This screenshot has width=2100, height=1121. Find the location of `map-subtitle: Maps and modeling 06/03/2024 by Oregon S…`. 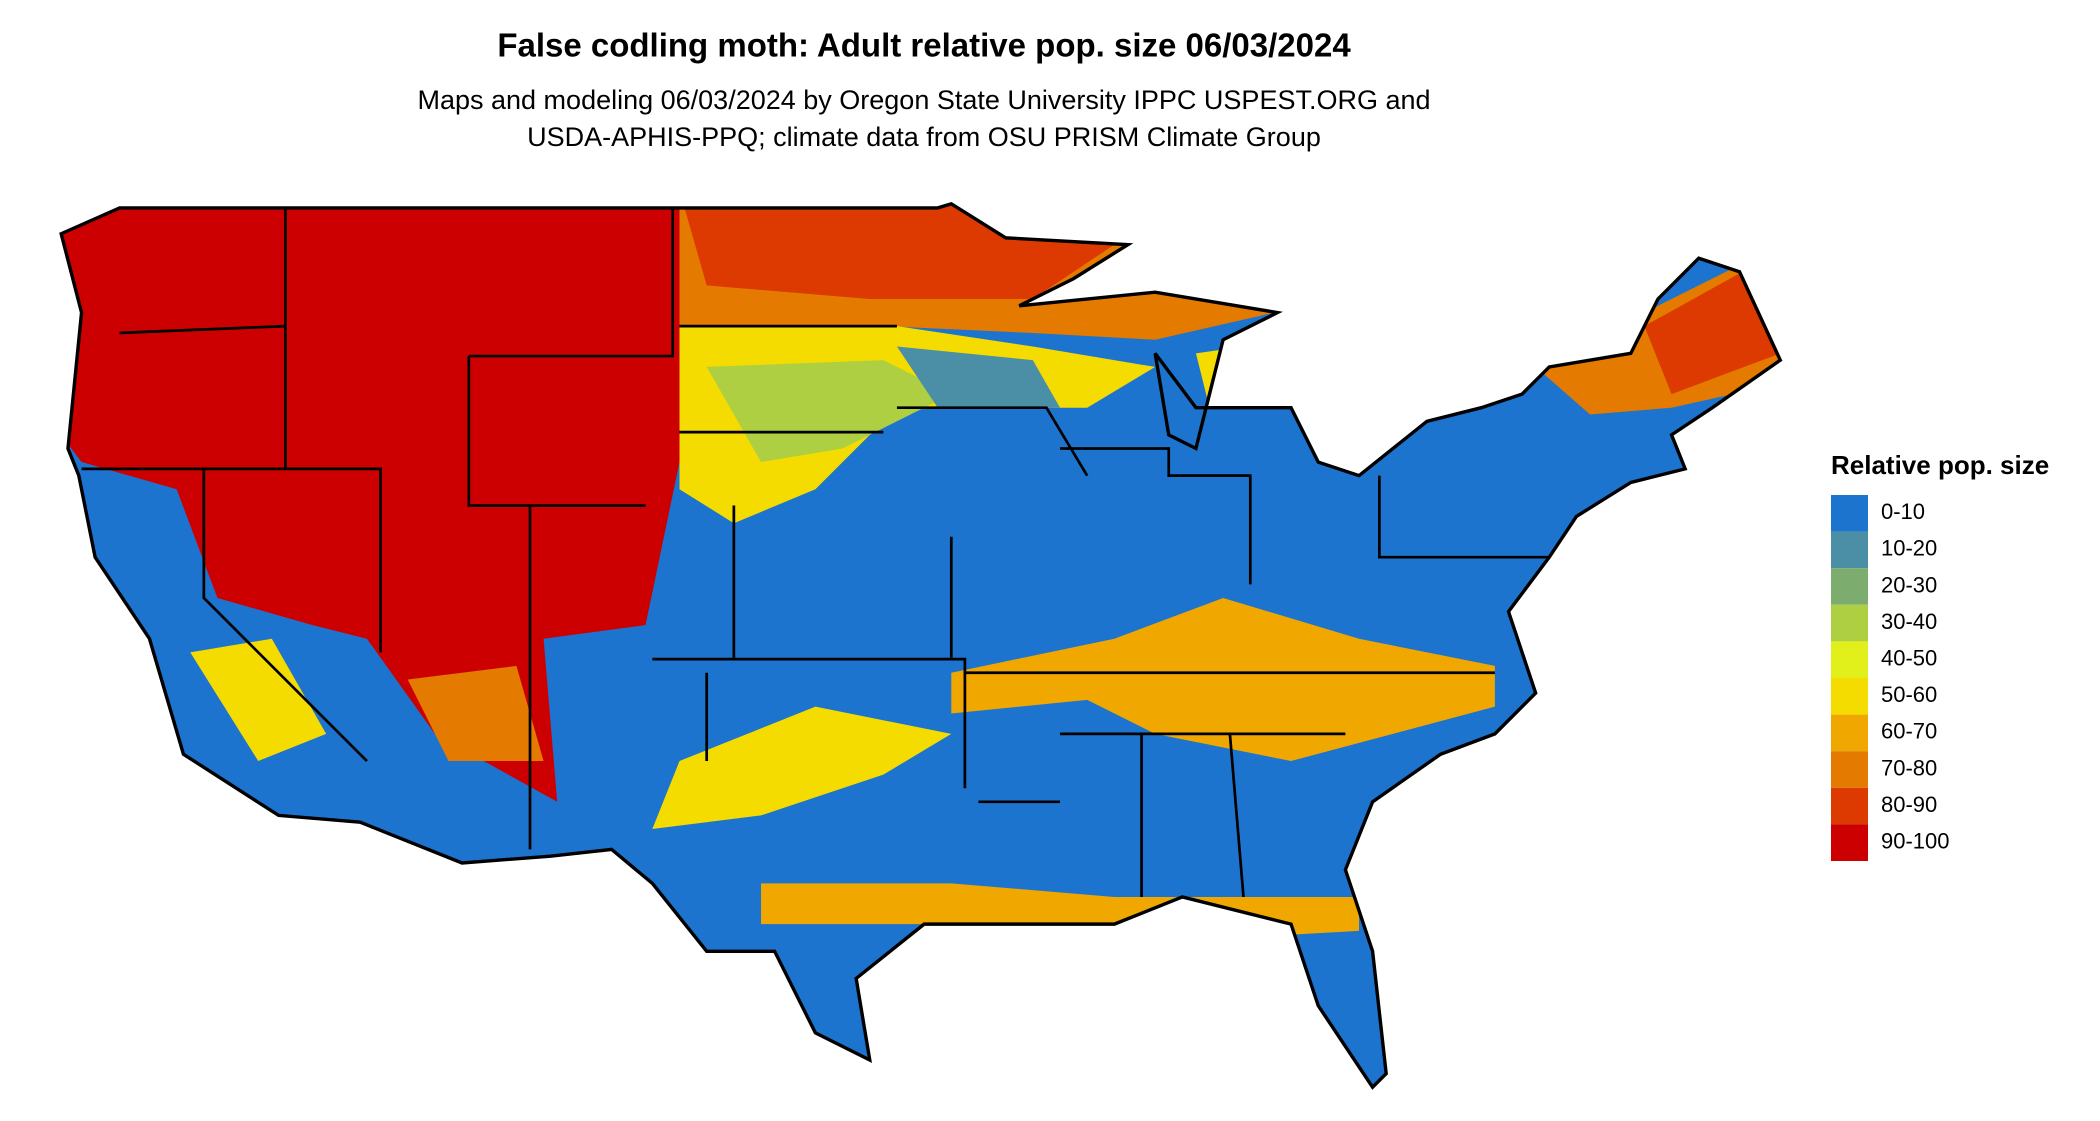

map-subtitle: Maps and modeling 06/03/2024 by Oregon S… is located at coordinates (923, 100).